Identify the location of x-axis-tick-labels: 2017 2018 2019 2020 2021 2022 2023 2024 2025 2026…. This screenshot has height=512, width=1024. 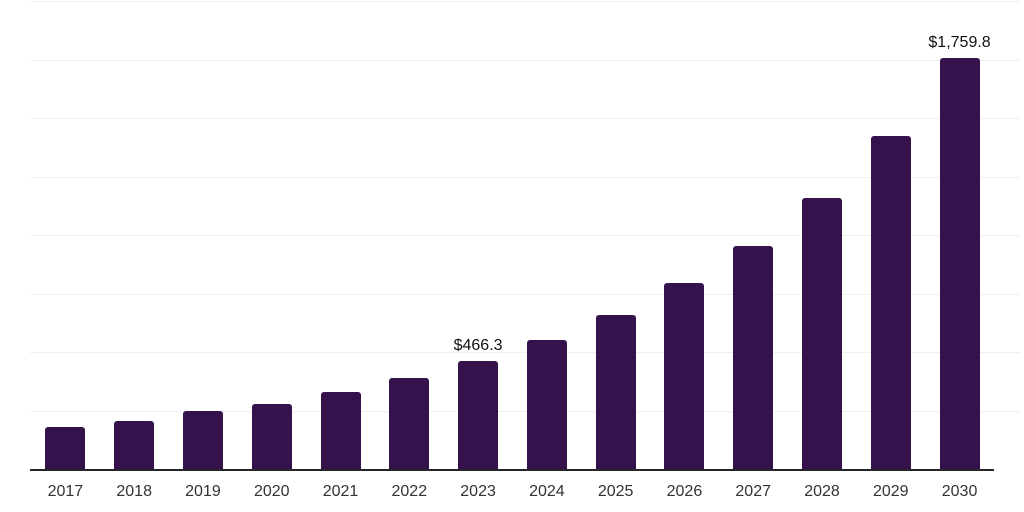
(512, 491).